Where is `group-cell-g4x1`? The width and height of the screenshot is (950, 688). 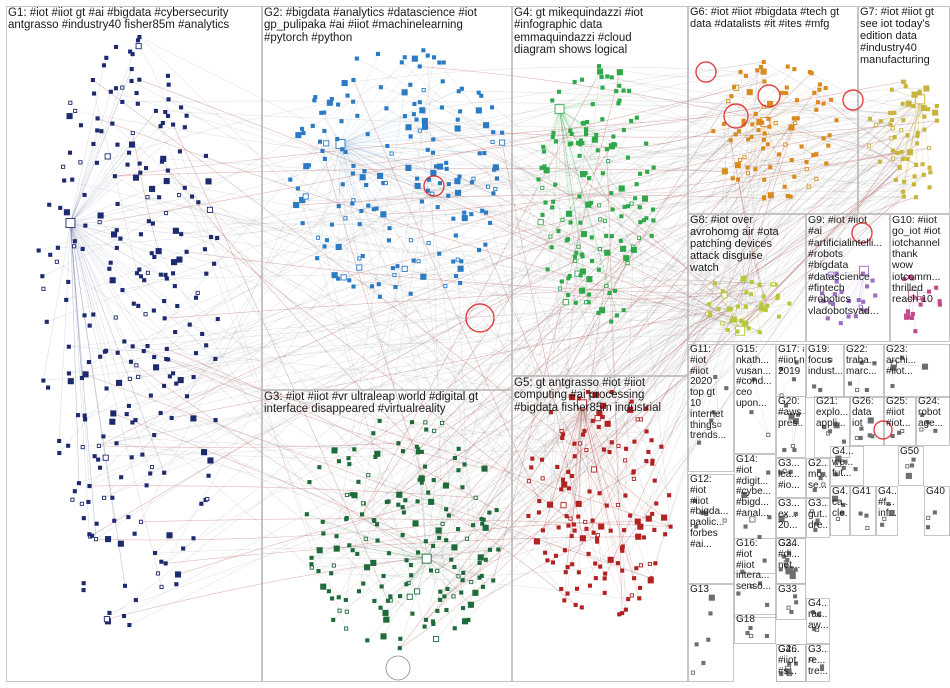
group-cell-g4x1 is located at coordinates (847, 466).